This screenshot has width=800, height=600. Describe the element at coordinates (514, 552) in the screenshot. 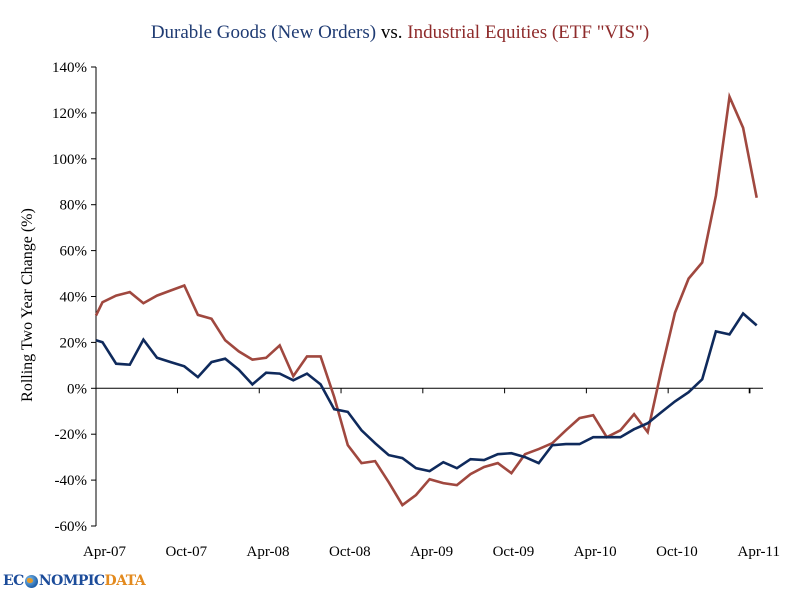

I see `x-tick-label: Oct-09` at that location.